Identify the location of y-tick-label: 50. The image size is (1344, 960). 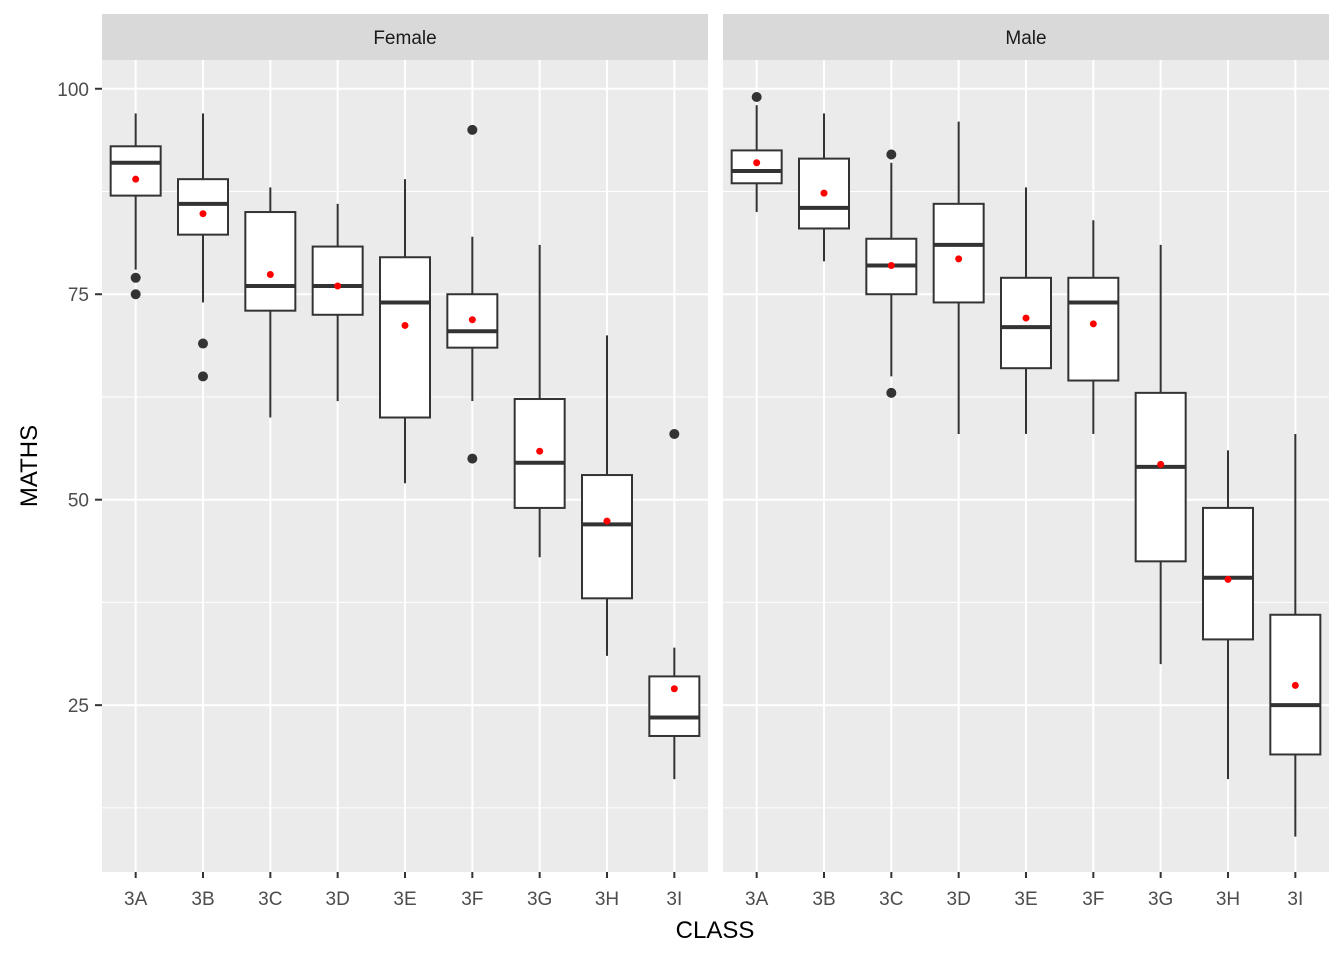
(78, 501).